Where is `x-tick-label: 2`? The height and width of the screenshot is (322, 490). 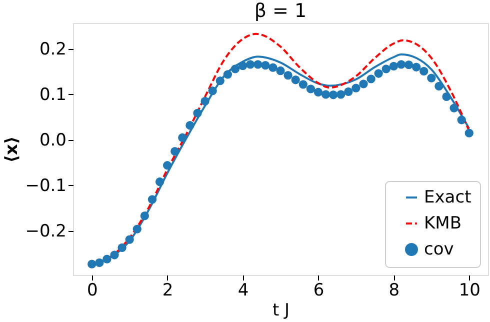 x-tick-label: 2 is located at coordinates (168, 290).